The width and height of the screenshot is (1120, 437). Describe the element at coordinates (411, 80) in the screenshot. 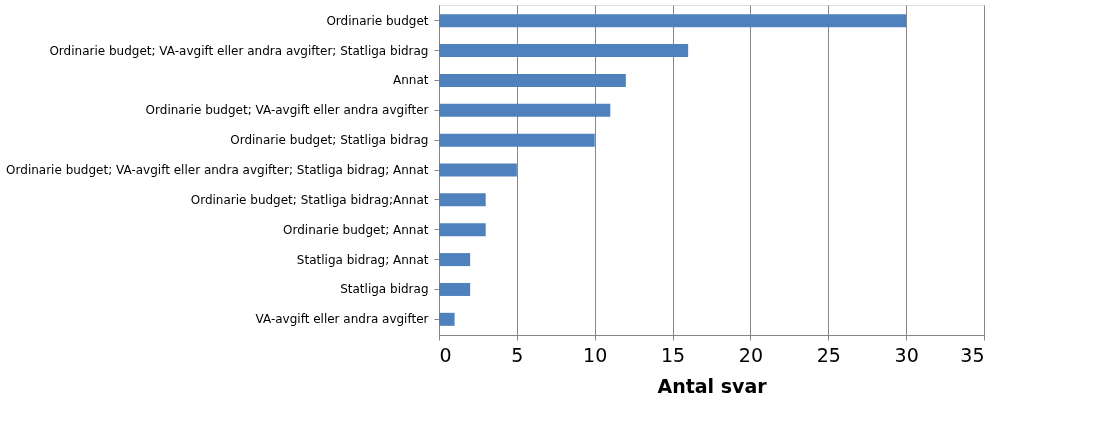

I see `y-tick-label: Annat` at that location.